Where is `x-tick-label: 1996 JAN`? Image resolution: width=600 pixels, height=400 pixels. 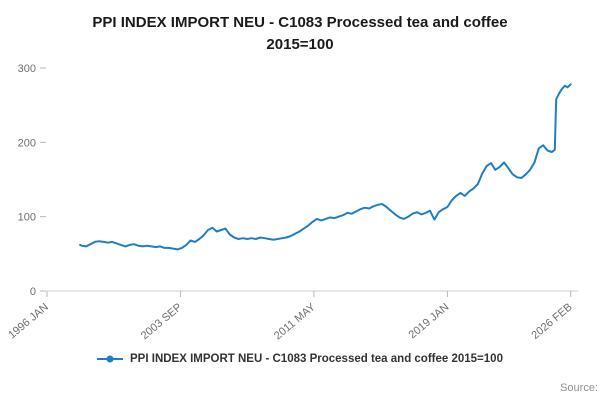
x-tick-label: 1996 JAN is located at coordinates (28, 321).